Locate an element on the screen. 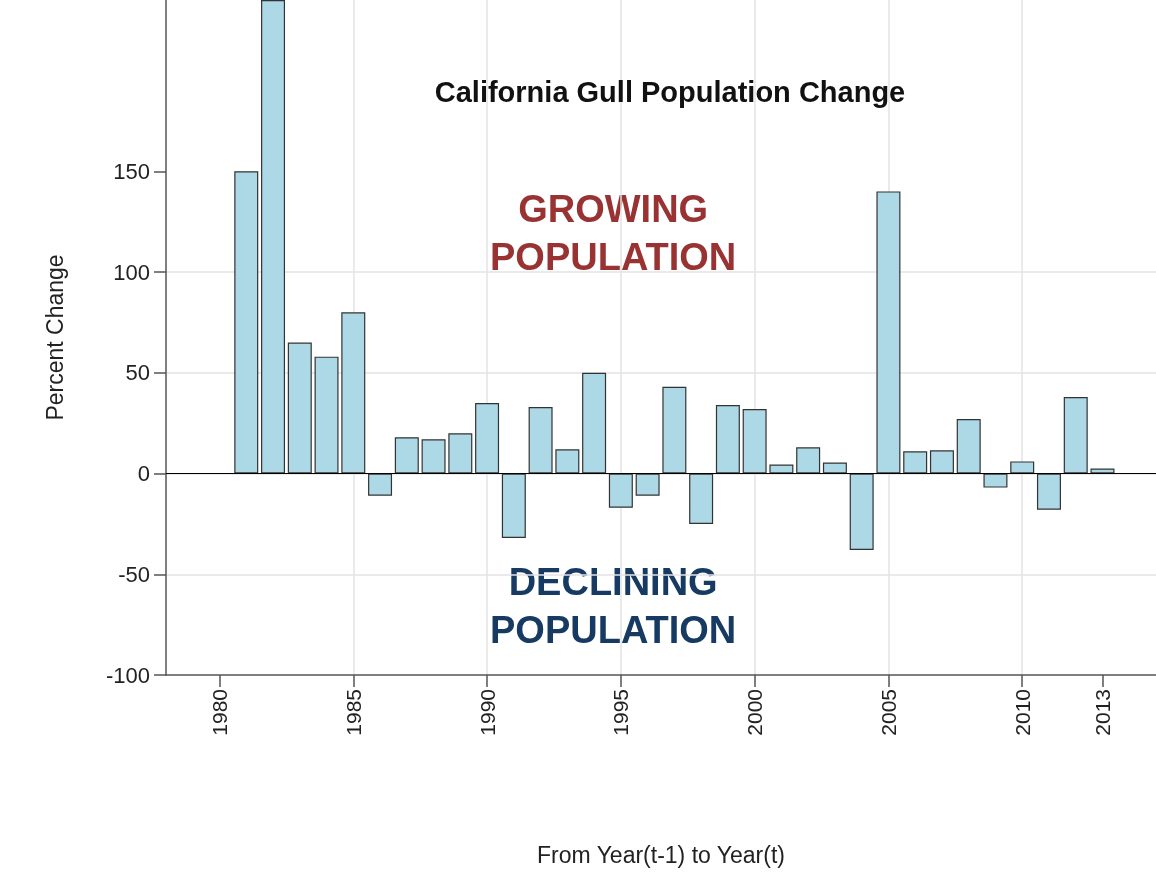  x-tick-label: 2013 is located at coordinates (1102, 712).